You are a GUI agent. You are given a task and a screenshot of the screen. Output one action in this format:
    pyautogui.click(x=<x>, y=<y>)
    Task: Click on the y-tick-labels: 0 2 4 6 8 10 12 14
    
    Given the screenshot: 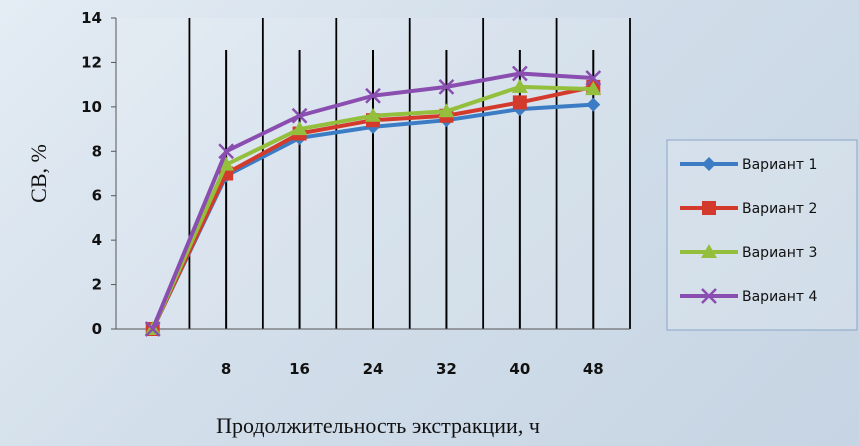 What is the action you would take?
    pyautogui.click(x=91, y=173)
    